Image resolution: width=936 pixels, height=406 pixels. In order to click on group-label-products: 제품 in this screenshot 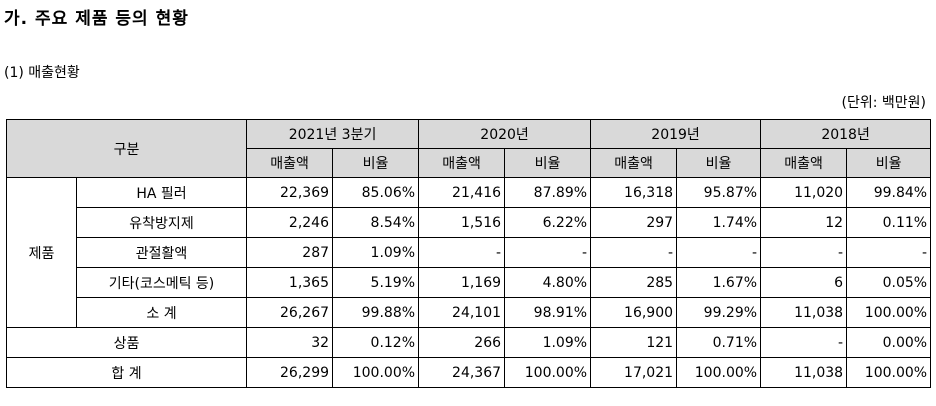, I will do `click(41, 252)`.